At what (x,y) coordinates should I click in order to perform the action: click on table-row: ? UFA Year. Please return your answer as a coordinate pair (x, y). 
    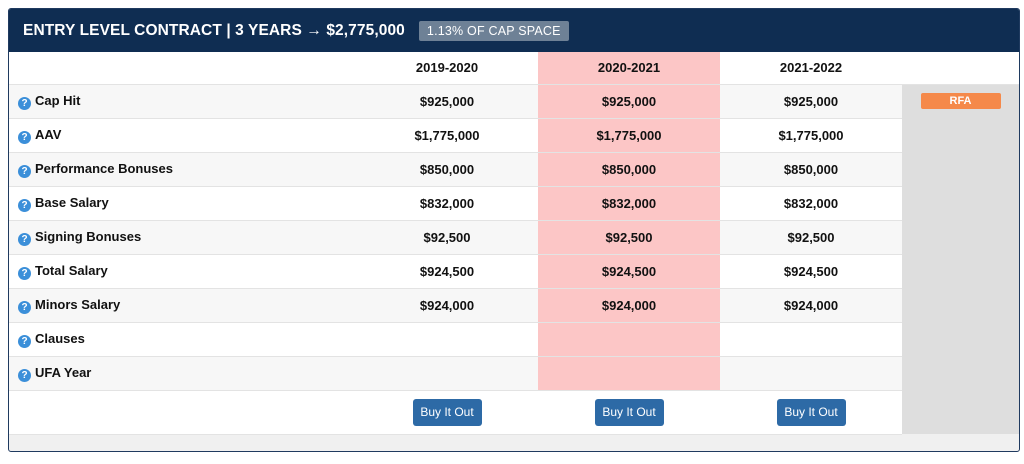
    Looking at the image, I should click on (514, 373).